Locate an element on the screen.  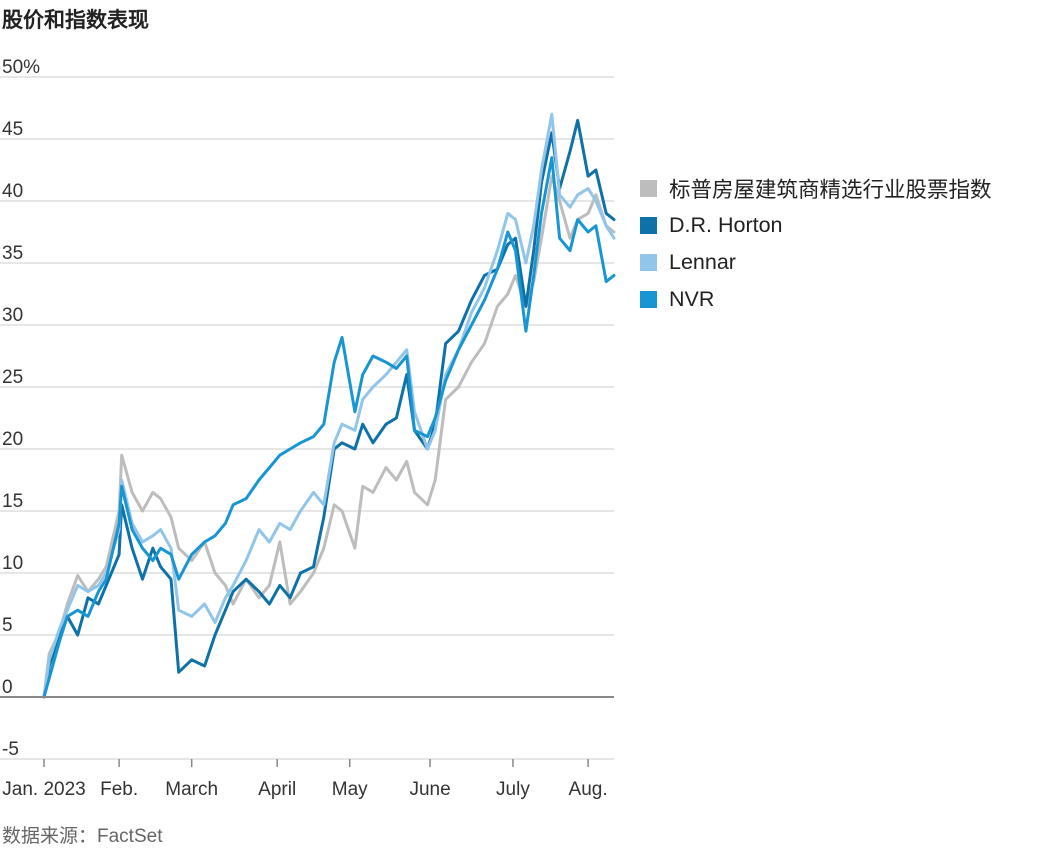
legend-label: D.R. Horton is located at coordinates (726, 225).